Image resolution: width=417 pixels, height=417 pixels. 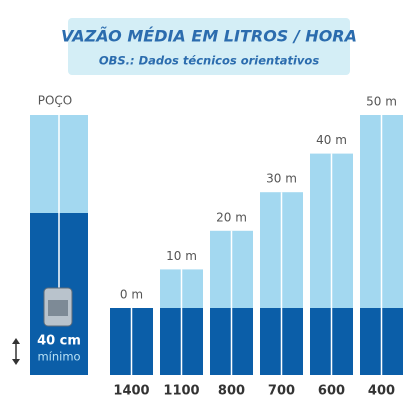 What do you see at coordinates (381, 102) in the screenshot?
I see `value-label: 50 m` at bounding box center [381, 102].